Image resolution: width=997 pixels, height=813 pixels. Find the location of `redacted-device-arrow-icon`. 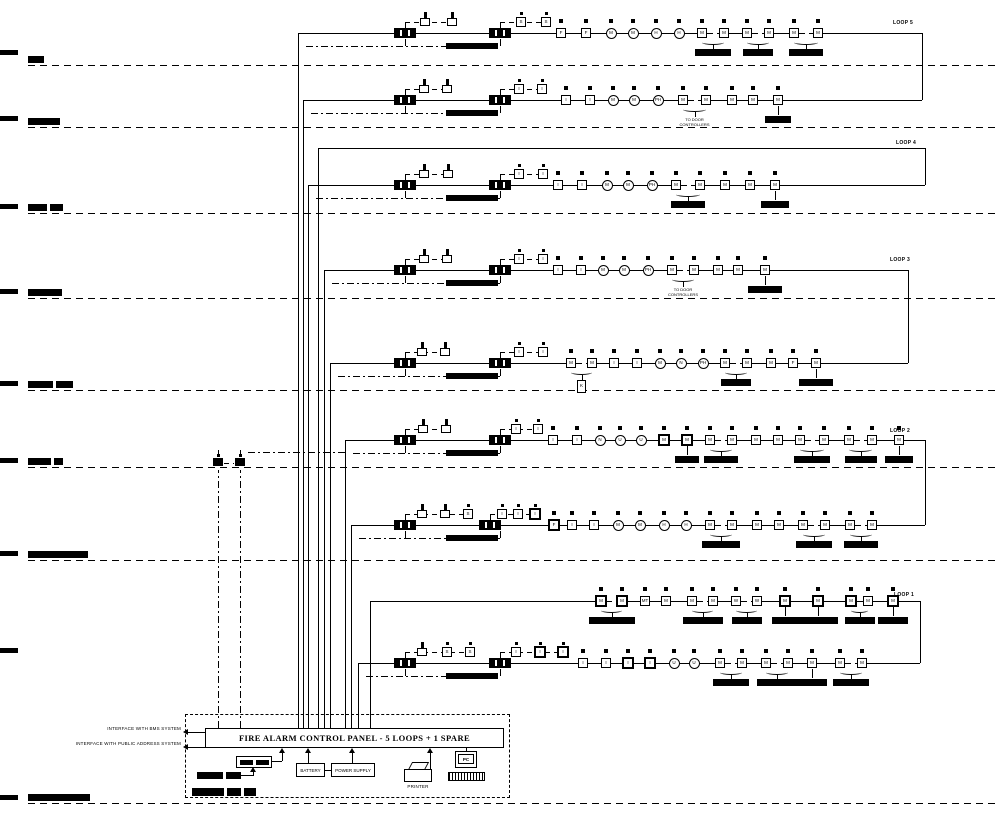

redacted-device-arrow-icon is located at coordinates (253, 769).